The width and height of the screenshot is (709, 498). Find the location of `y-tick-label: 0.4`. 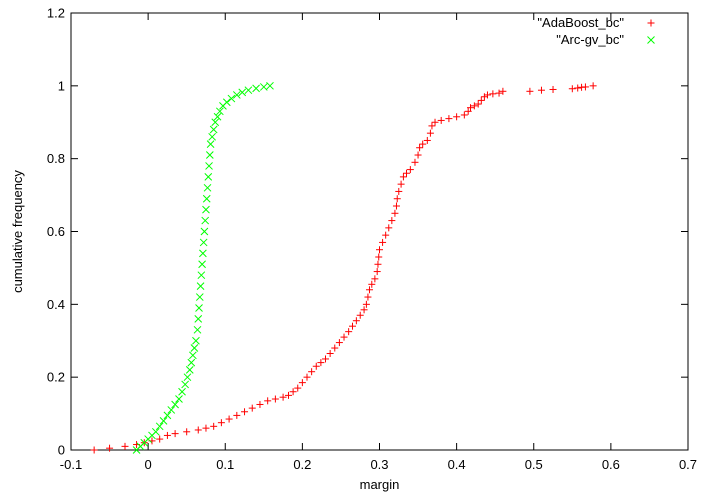

y-tick-label: 0.4 is located at coordinates (56, 304).